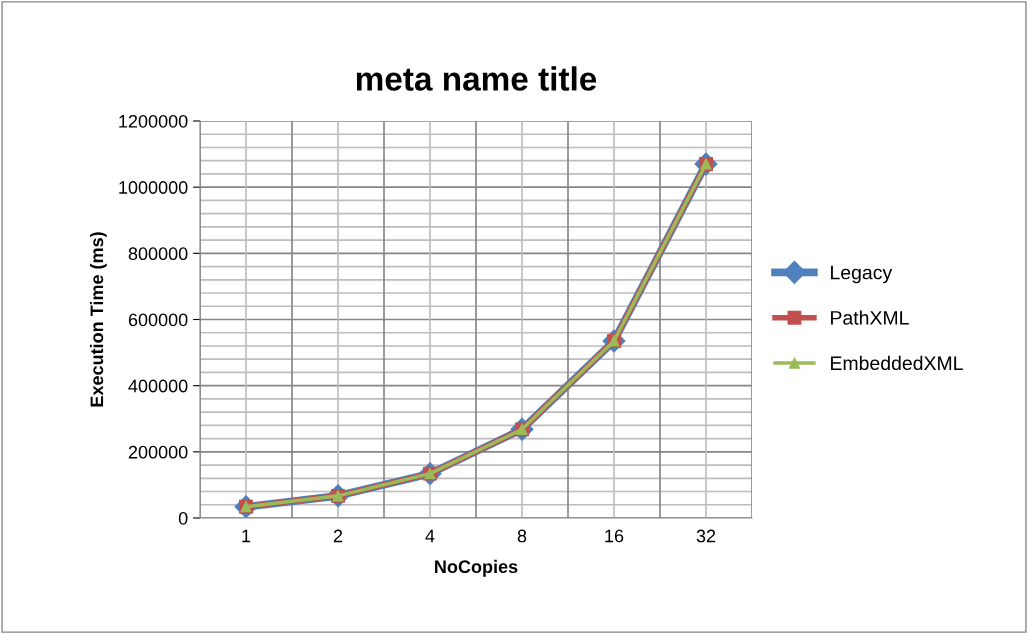 The image size is (1028, 634). Describe the element at coordinates (153, 121) in the screenshot. I see `y-tick-label: 1200000` at that location.